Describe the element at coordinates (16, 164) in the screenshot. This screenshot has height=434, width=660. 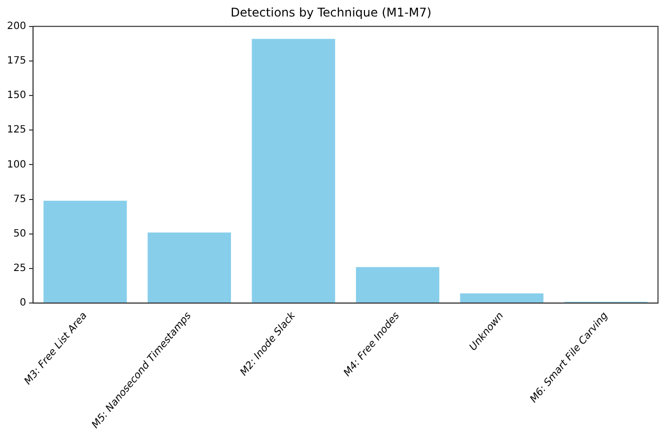
I see `y-tick-label: 100` at that location.